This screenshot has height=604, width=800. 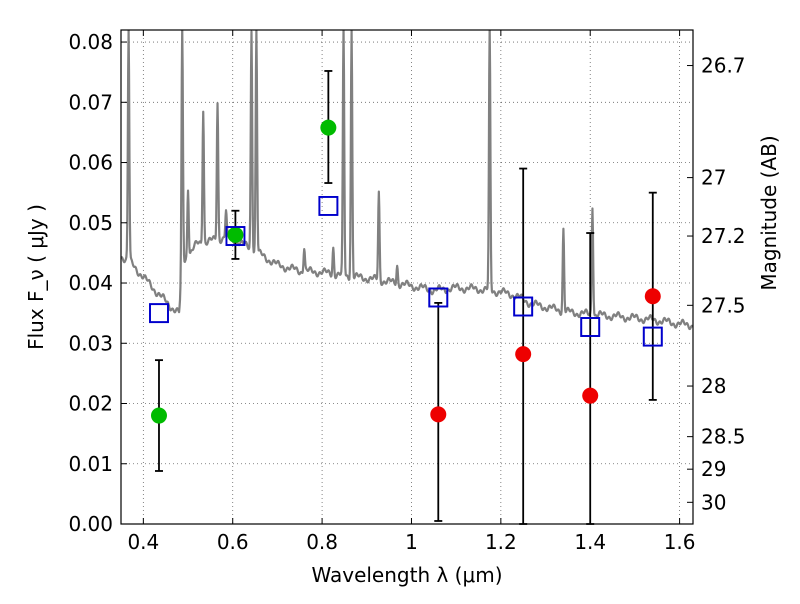 I want to click on y-axis-label-right: Magnitude (AB), so click(x=769, y=212).